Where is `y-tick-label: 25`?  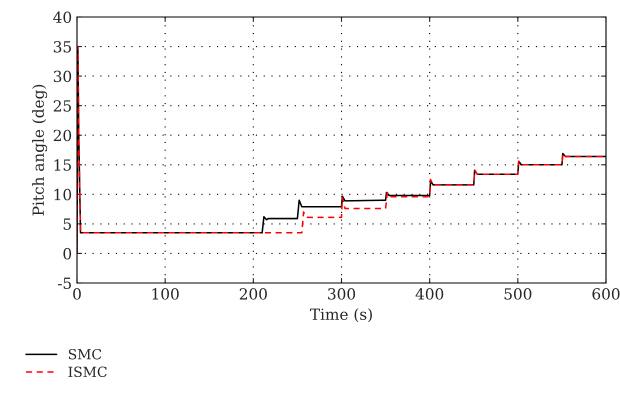
y-tick-label: 25 is located at coordinates (62, 106).